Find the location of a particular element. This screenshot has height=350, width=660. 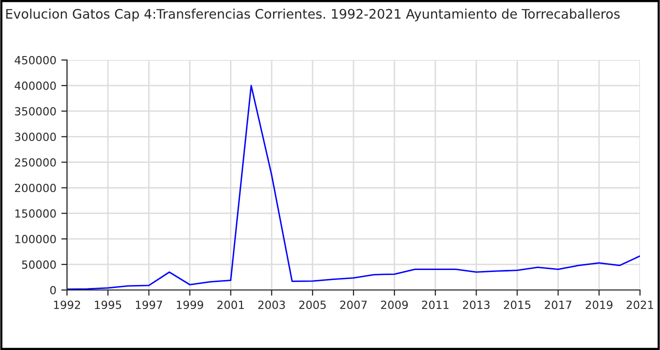

x-tick-label: 1999 is located at coordinates (190, 305).